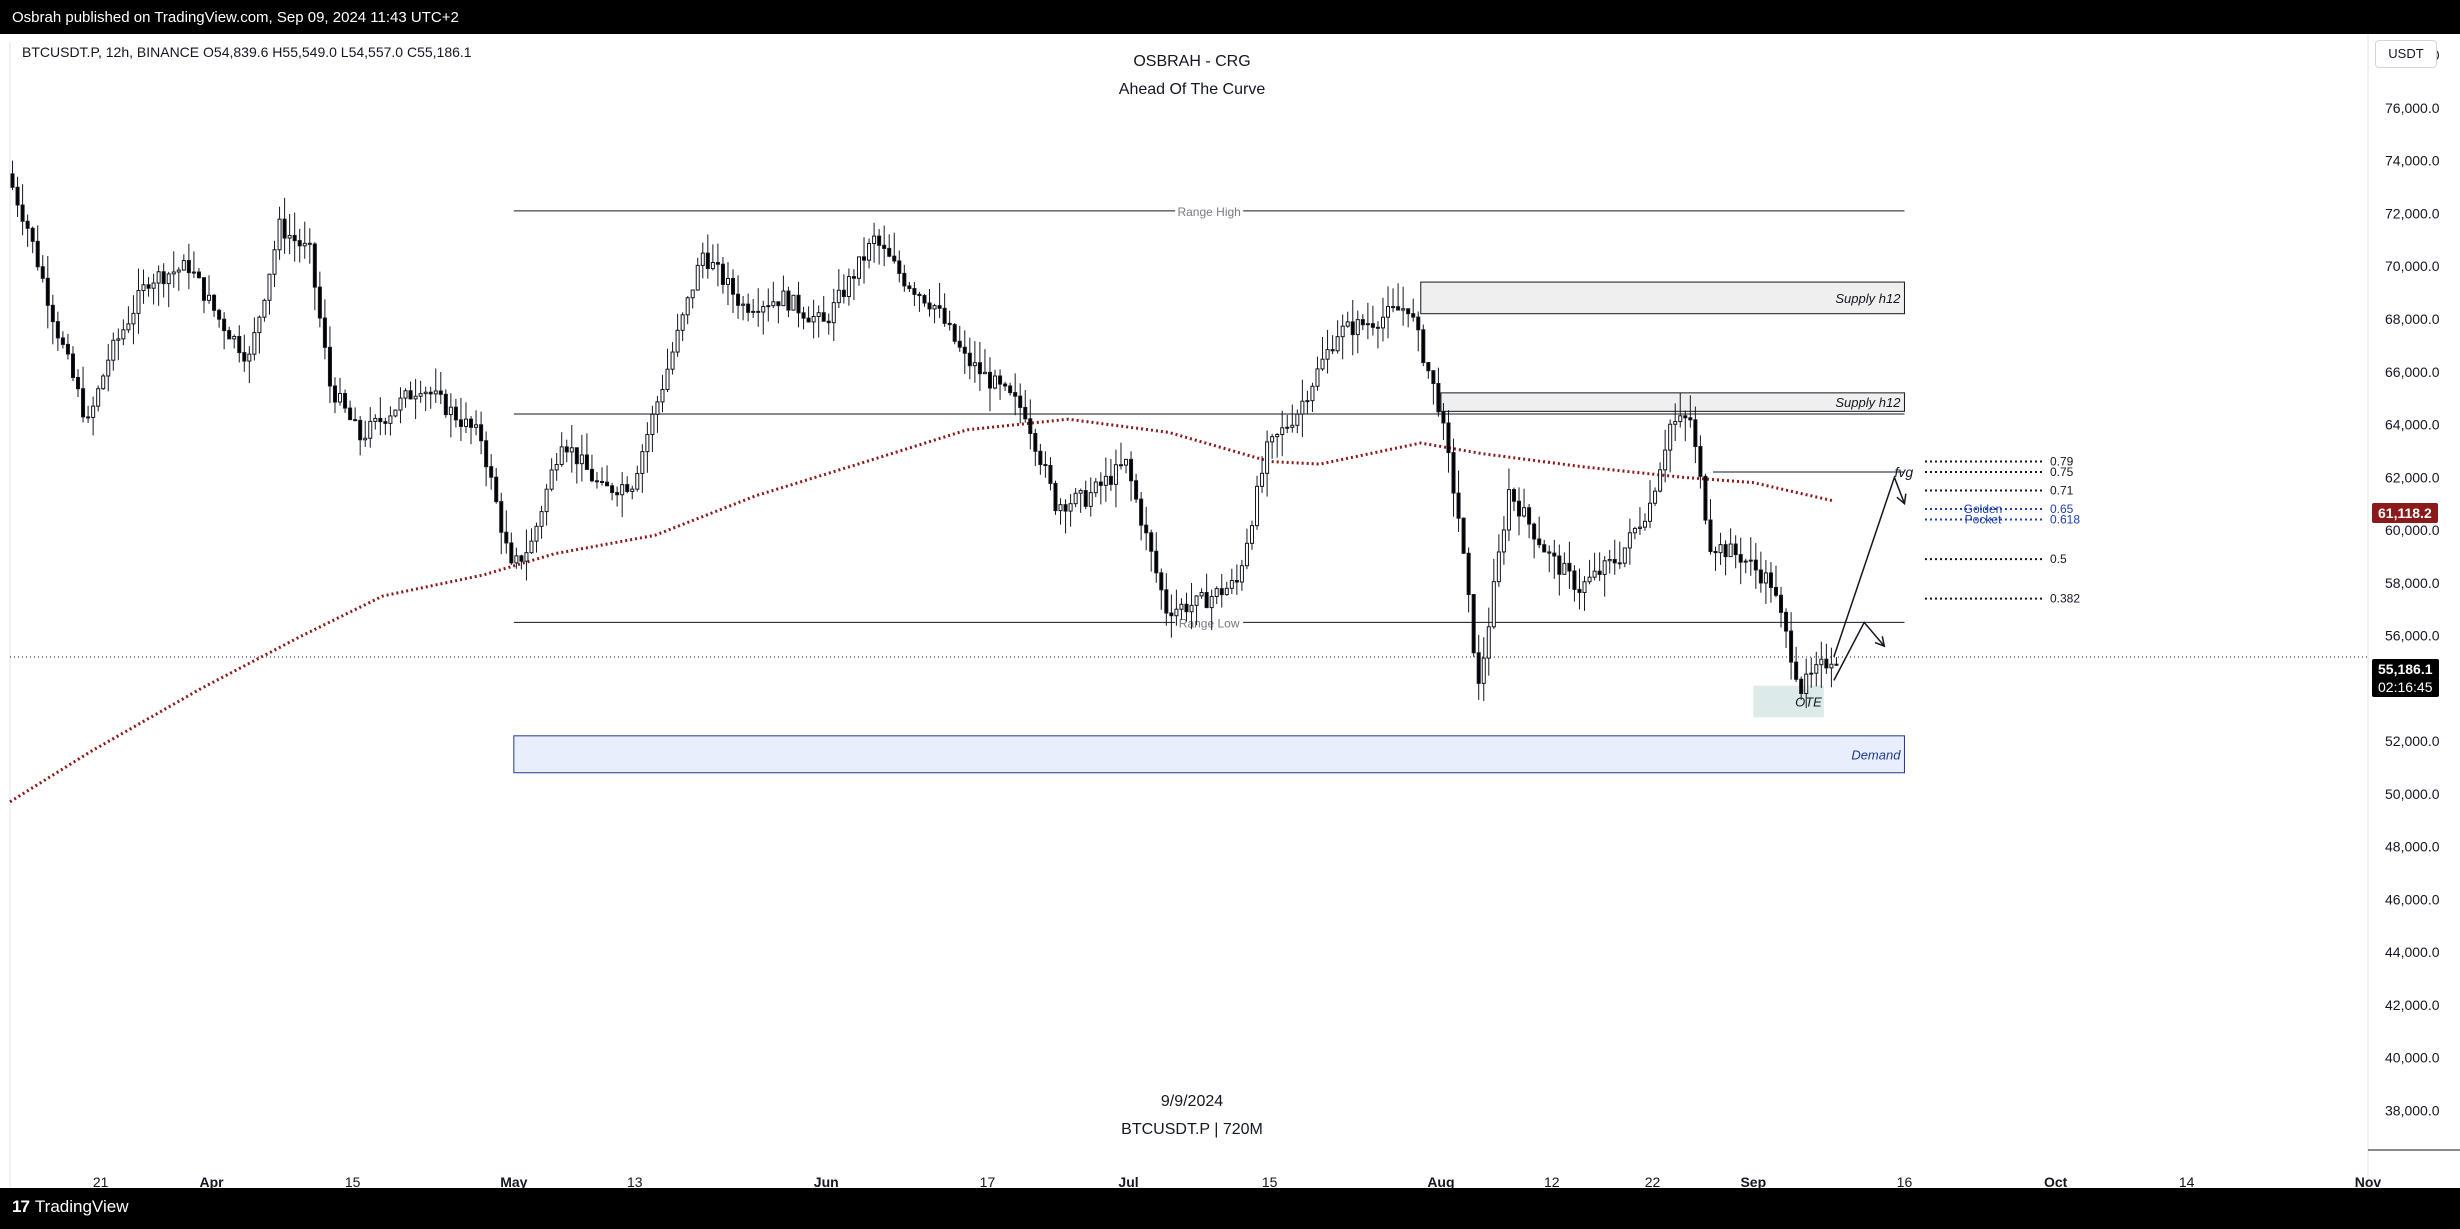  What do you see at coordinates (2412, 477) in the screenshot?
I see `y-tick-label: 62,000.0` at bounding box center [2412, 477].